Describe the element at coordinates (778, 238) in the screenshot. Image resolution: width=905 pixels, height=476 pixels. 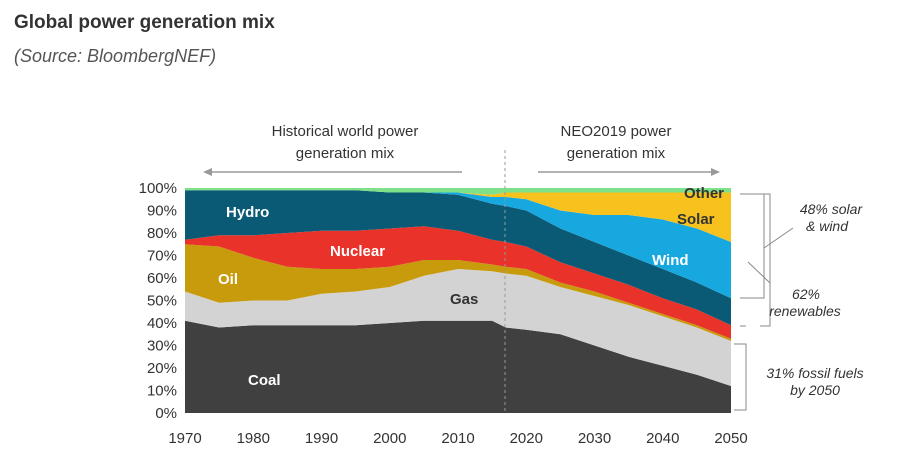
I see `solar-wind-pointer` at that location.